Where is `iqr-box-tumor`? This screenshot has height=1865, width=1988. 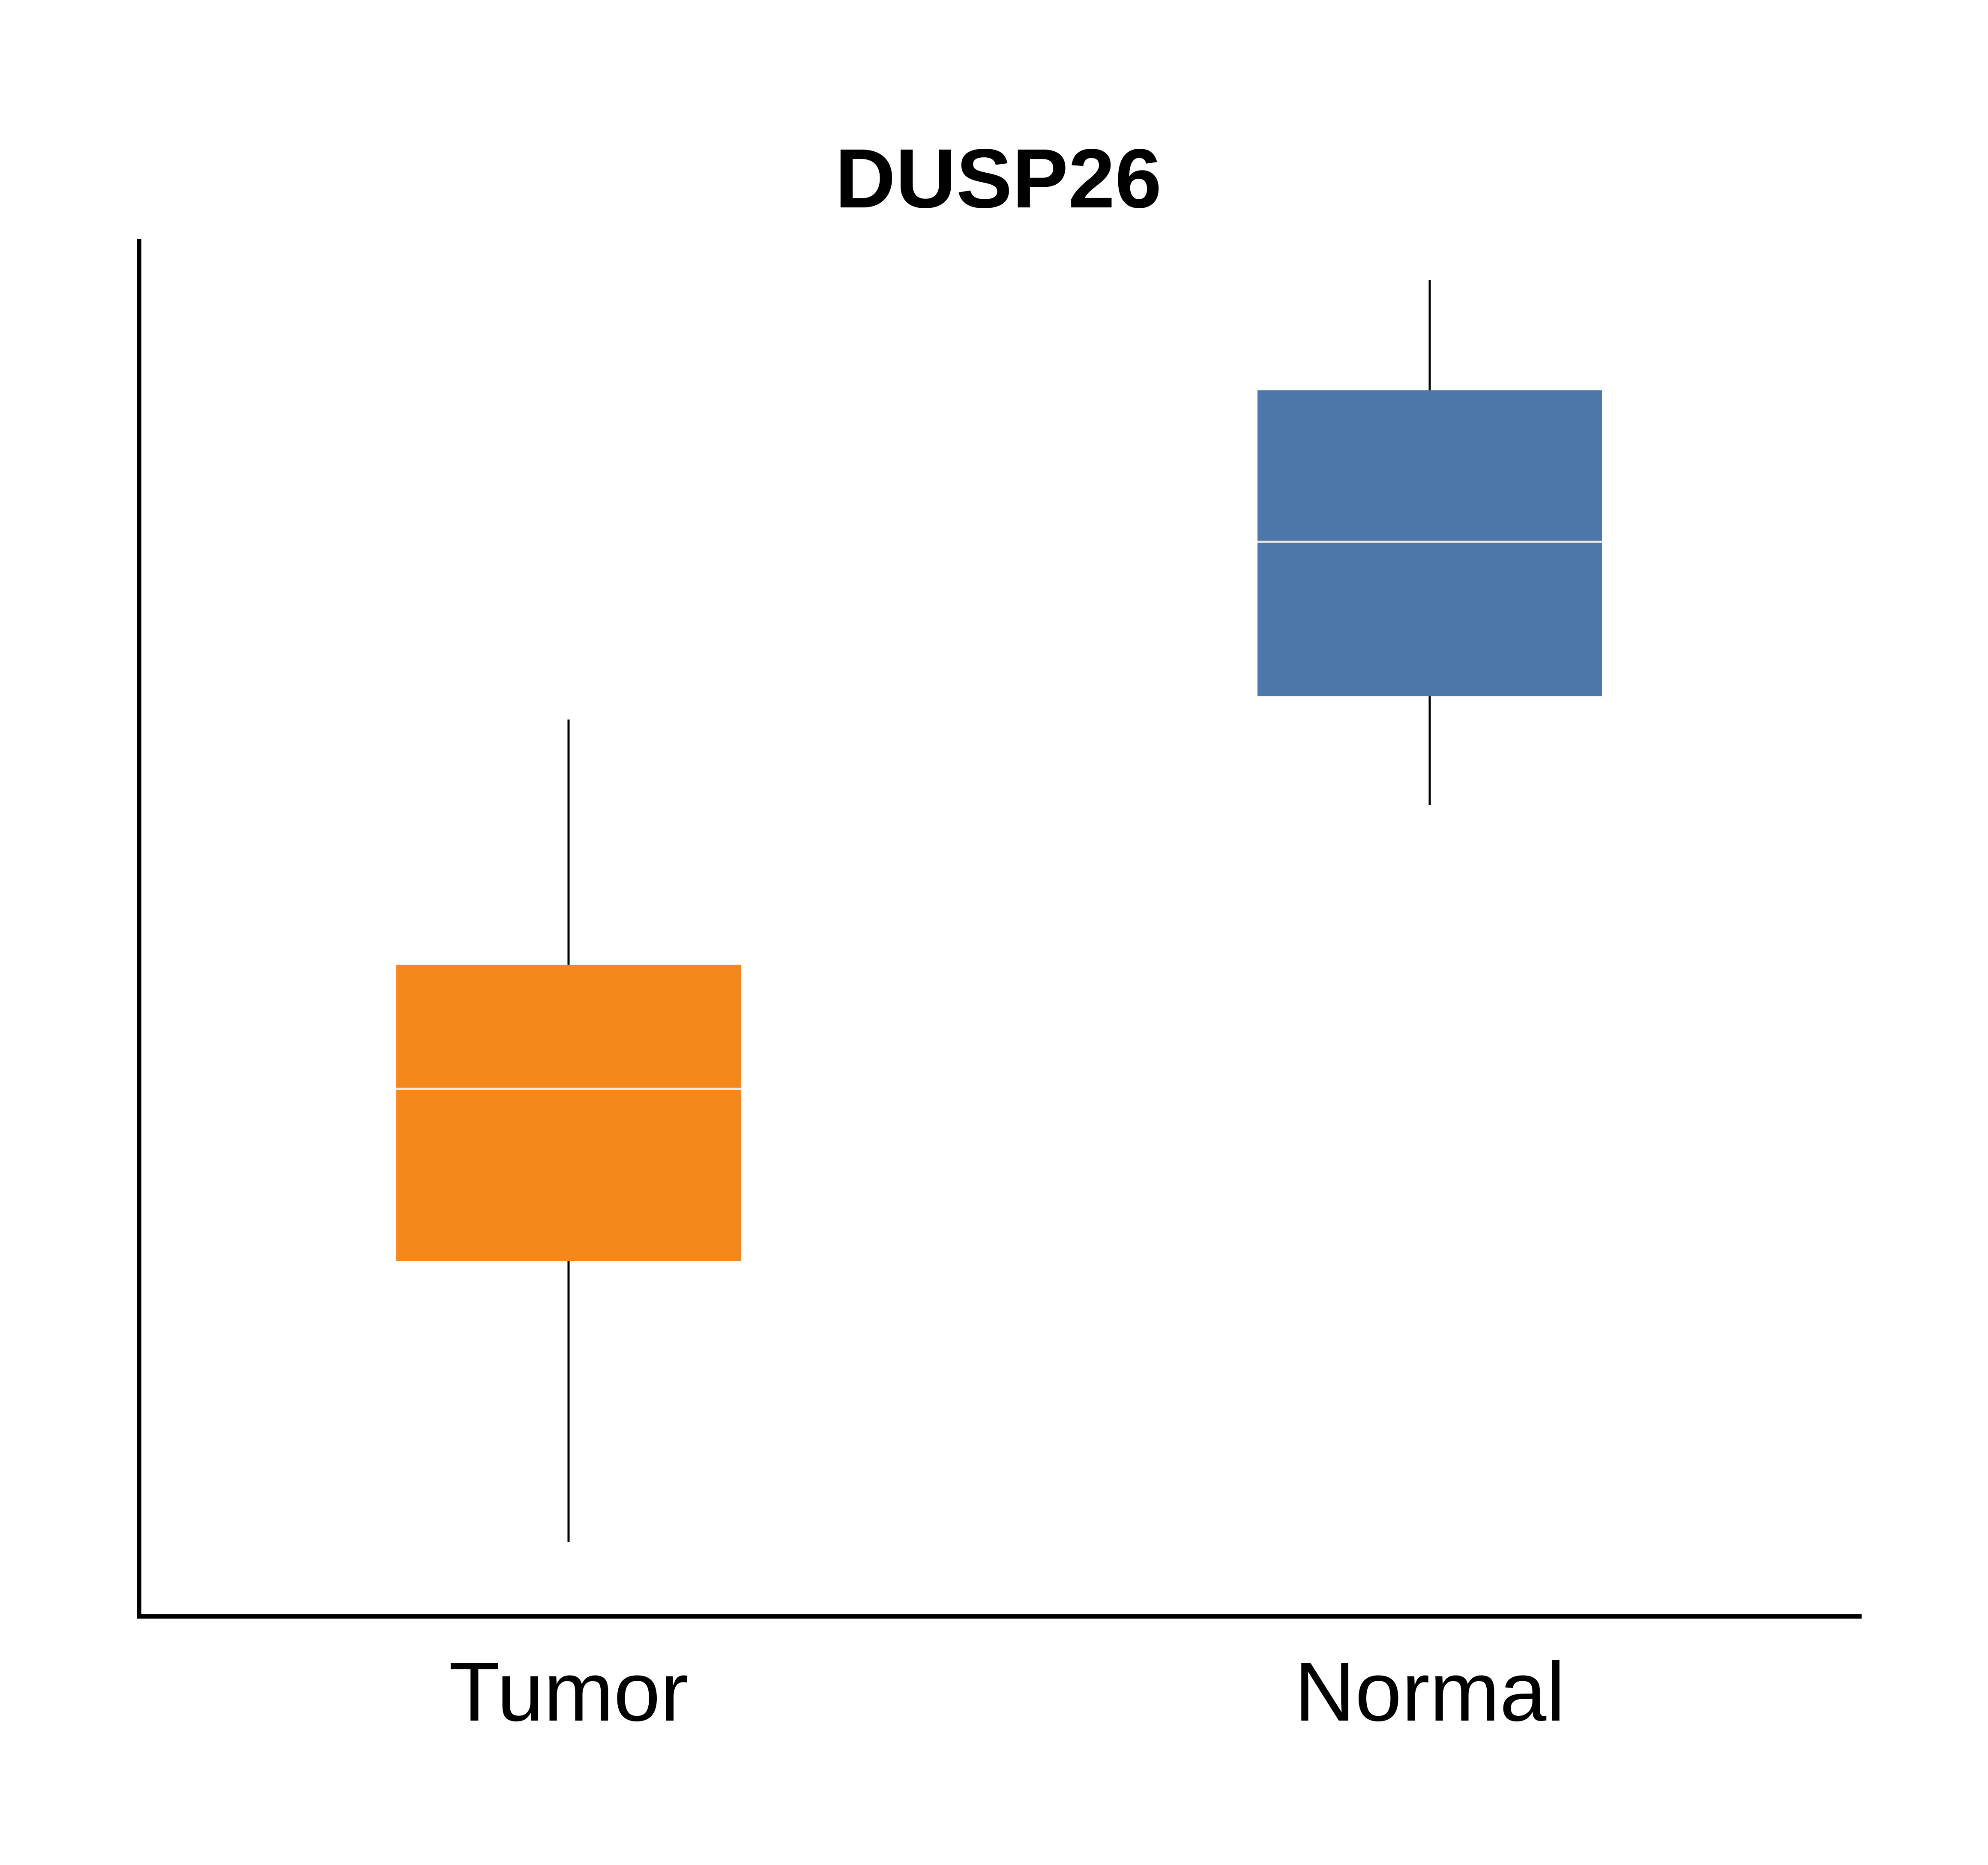 iqr-box-tumor is located at coordinates (569, 1113).